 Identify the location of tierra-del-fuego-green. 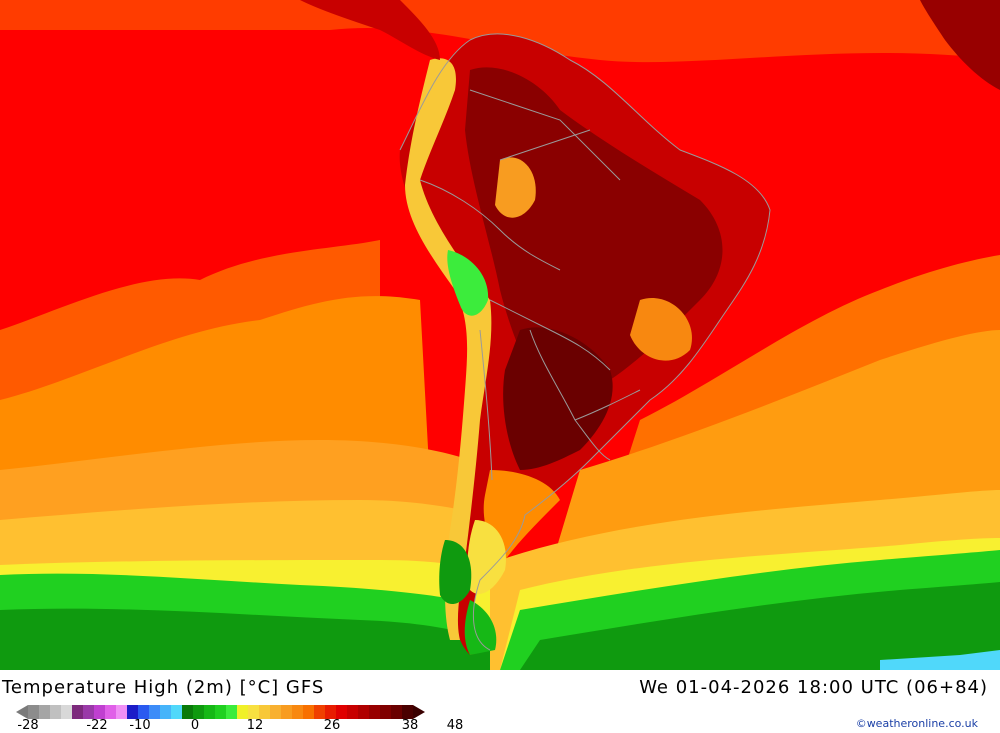
(480, 627).